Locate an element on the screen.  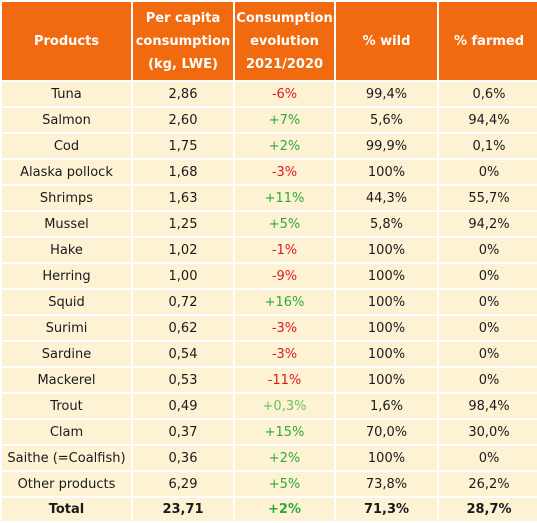
cell-consumption: 1,02 is located at coordinates (183, 250).